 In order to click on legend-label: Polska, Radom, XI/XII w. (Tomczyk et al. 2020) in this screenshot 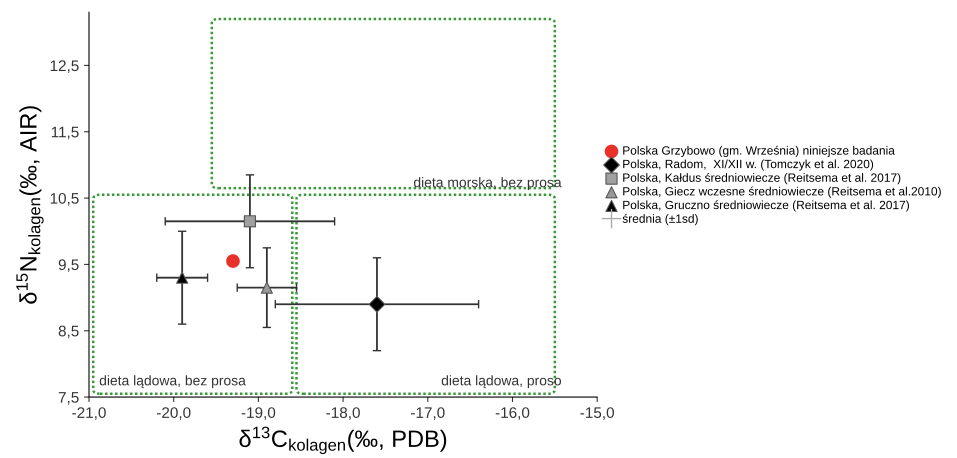, I will do `click(748, 165)`.